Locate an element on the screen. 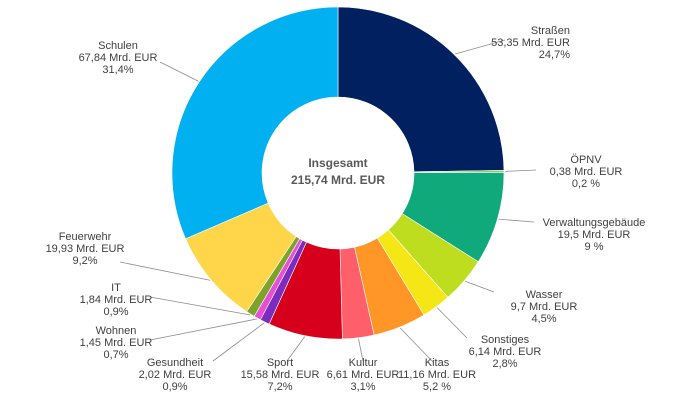  leader-line-it is located at coordinates (199, 306).